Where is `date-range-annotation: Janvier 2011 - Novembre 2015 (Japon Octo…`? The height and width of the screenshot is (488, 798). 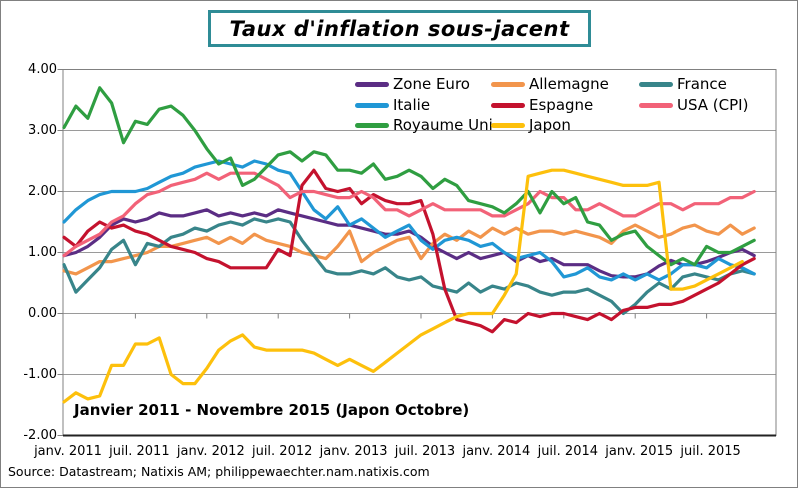 date-range-annotation: Janvier 2011 - Novembre 2015 (Japon Octo… is located at coordinates (272, 410).